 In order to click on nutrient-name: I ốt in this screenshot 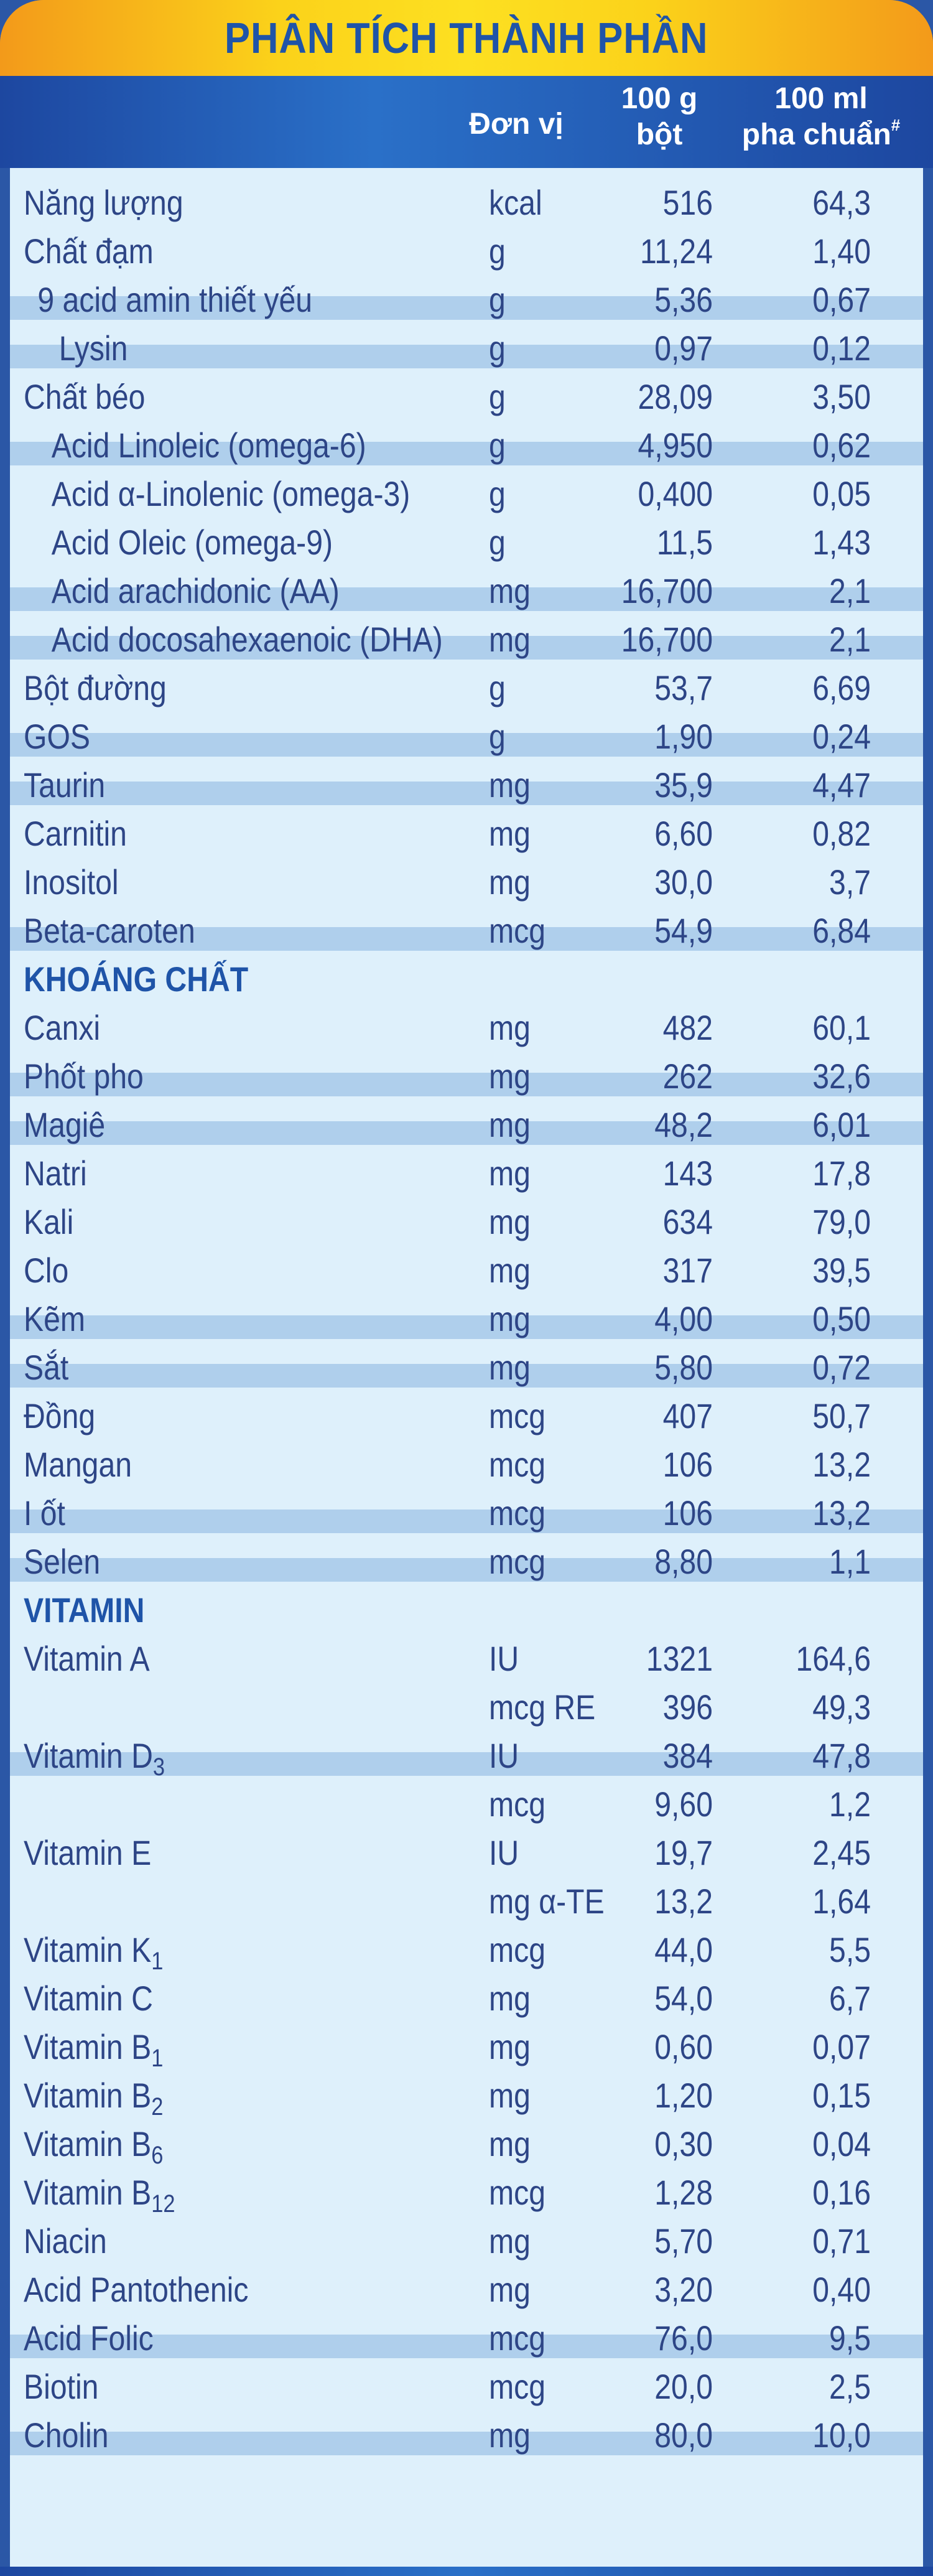, I will do `click(44, 1513)`.